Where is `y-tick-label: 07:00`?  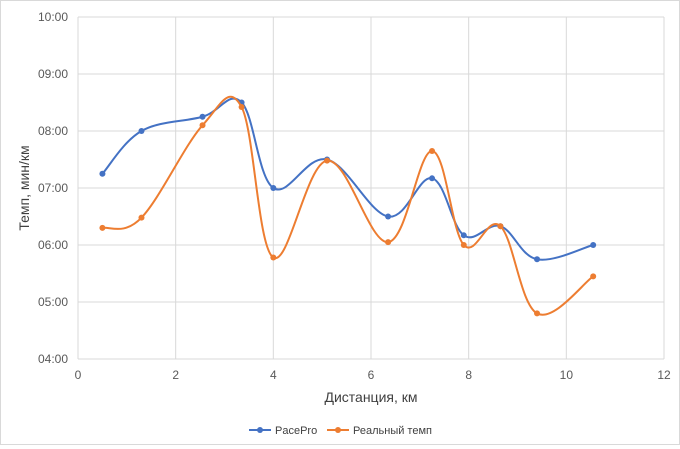
y-tick-label: 07:00 is located at coordinates (53, 188).